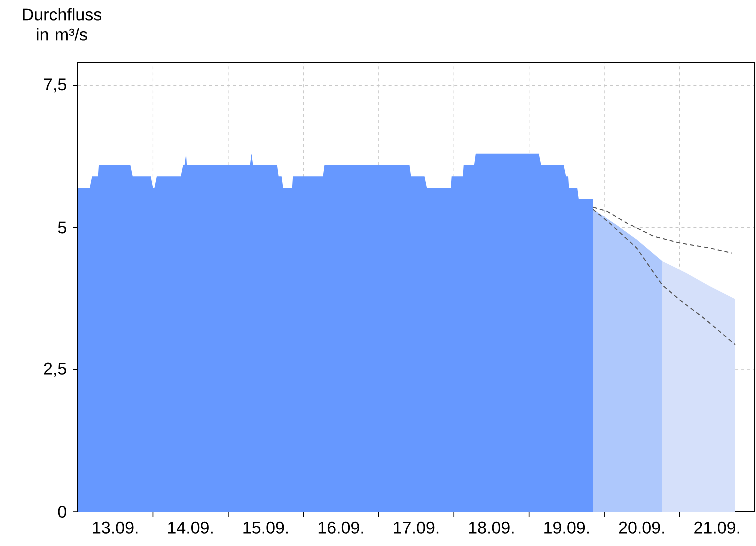 The image size is (756, 546). I want to click on y-tick-label: 5, so click(62, 228).